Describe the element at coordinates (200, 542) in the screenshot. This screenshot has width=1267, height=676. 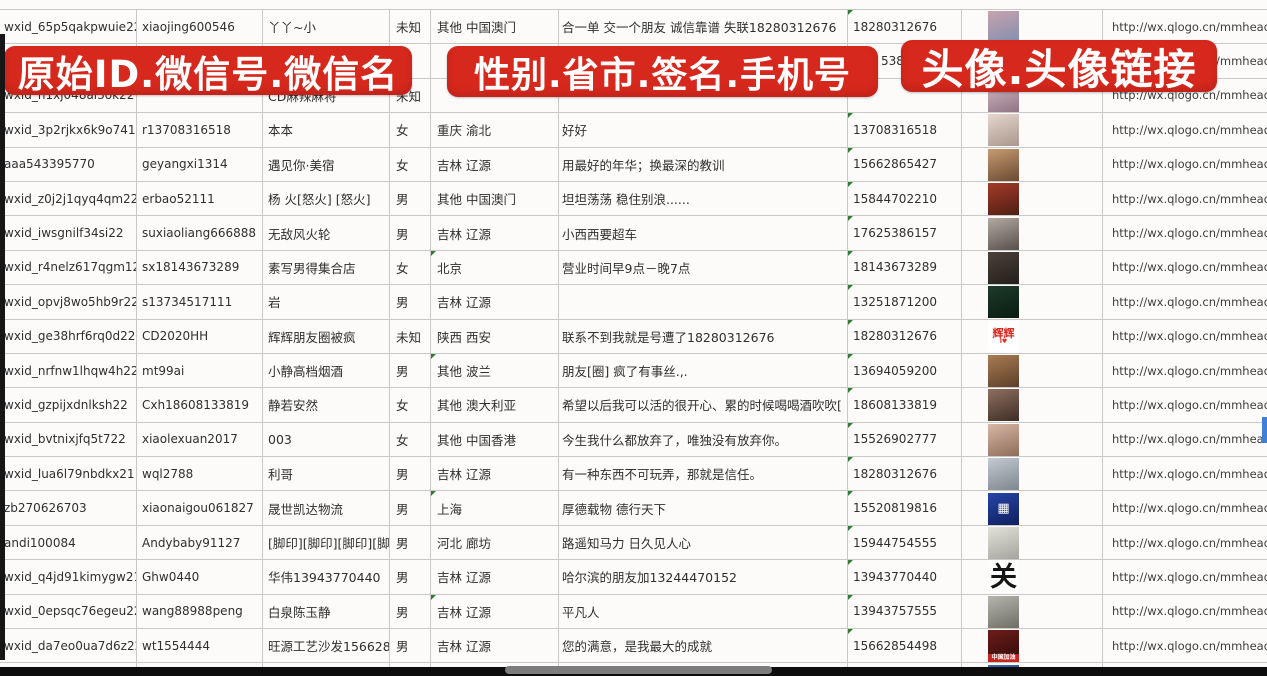
I see `cell-wechat-id: Andybaby91127` at that location.